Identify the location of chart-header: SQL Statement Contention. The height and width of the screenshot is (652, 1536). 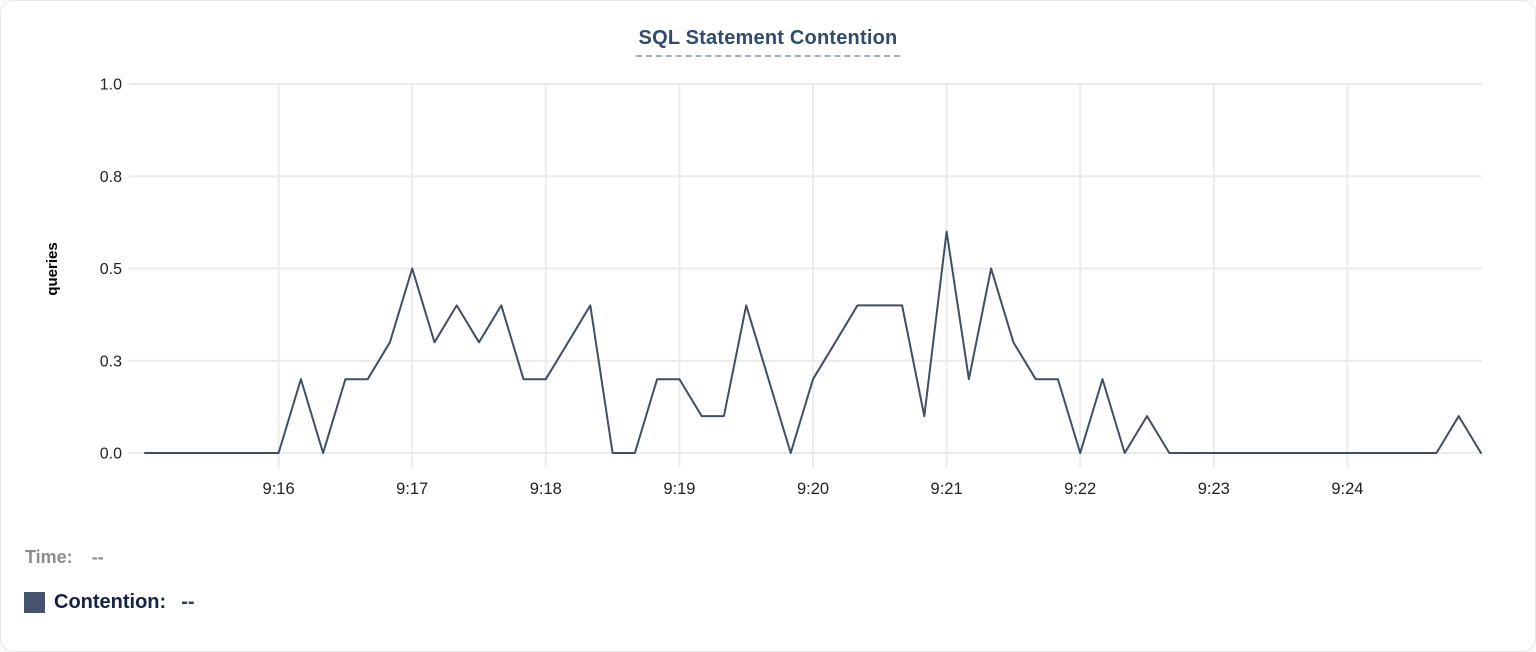
(768, 42).